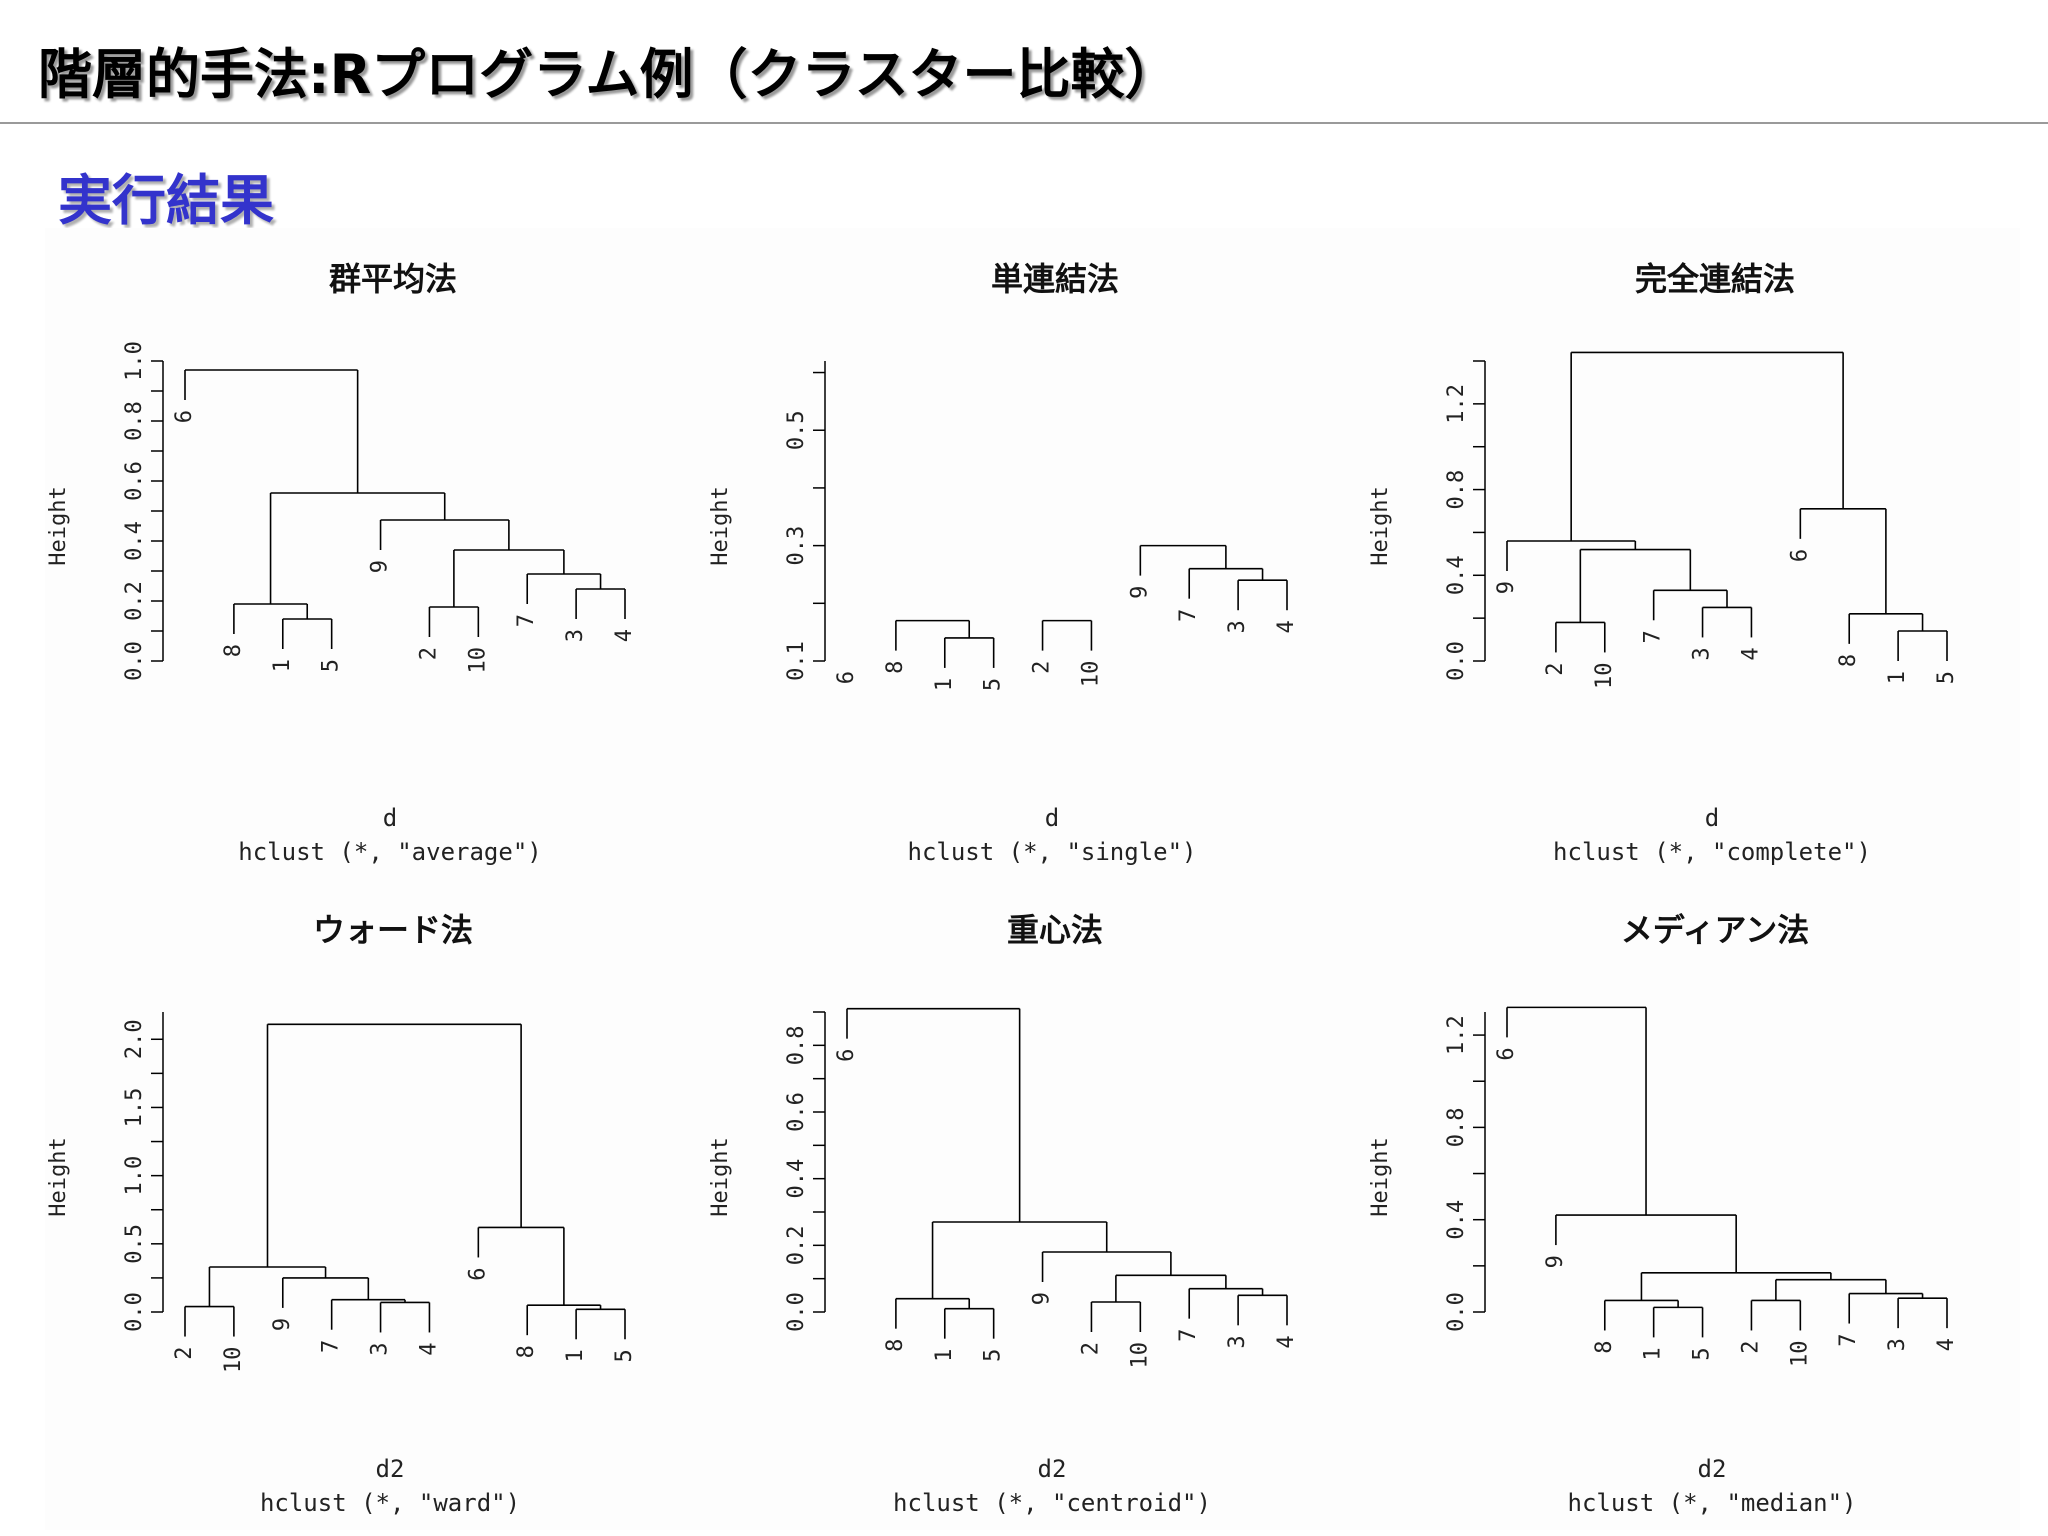 The width and height of the screenshot is (2048, 1536). What do you see at coordinates (1052, 1503) in the screenshot?
I see `x-axis-subtitle: hclust (*, "centroid")` at bounding box center [1052, 1503].